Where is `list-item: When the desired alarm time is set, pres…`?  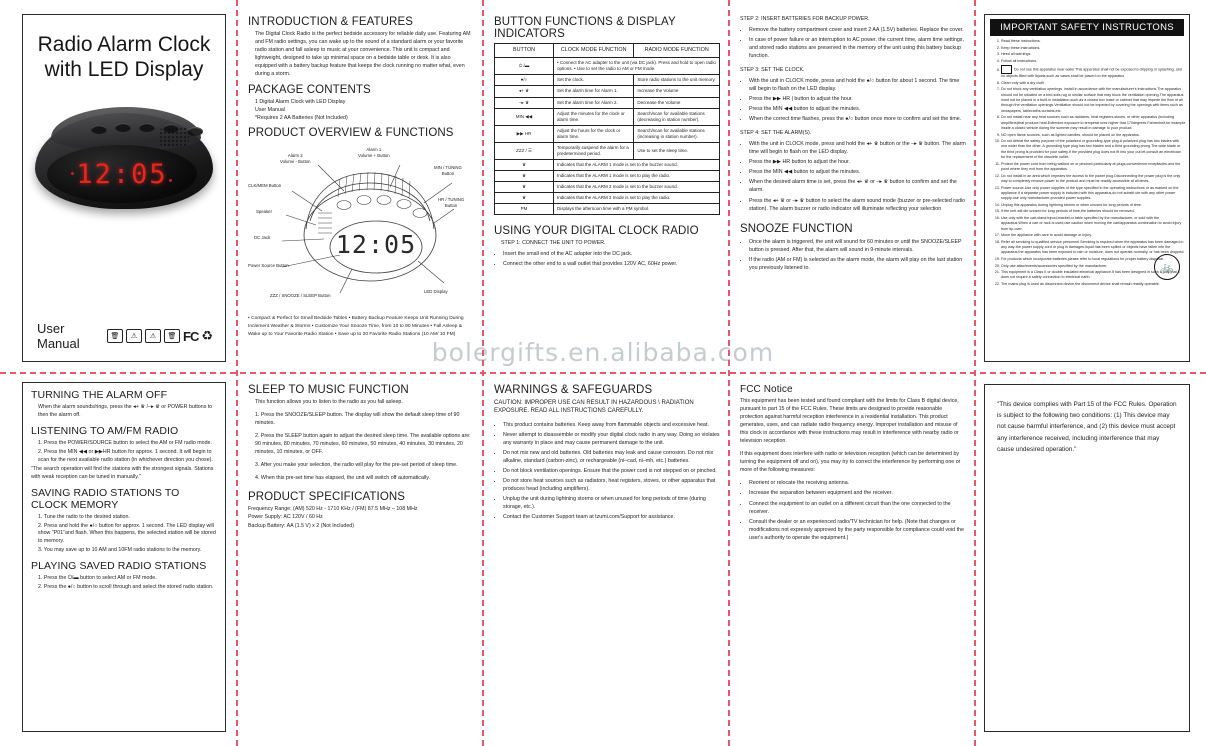
list-item: When the desired alarm time is set, pres… is located at coordinates (857, 186).